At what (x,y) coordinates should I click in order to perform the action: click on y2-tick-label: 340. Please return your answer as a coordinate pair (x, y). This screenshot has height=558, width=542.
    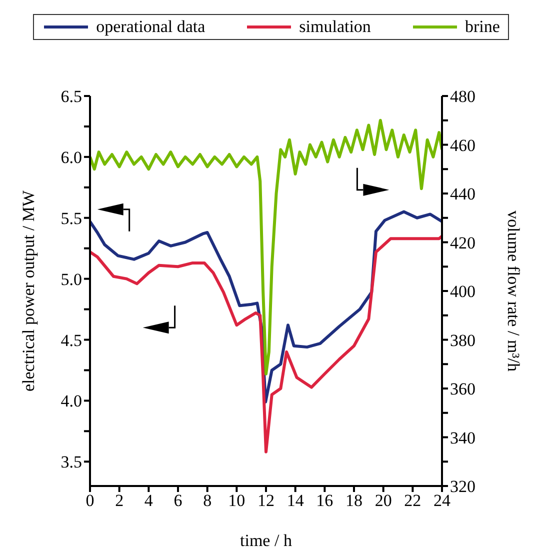
    Looking at the image, I should click on (463, 438).